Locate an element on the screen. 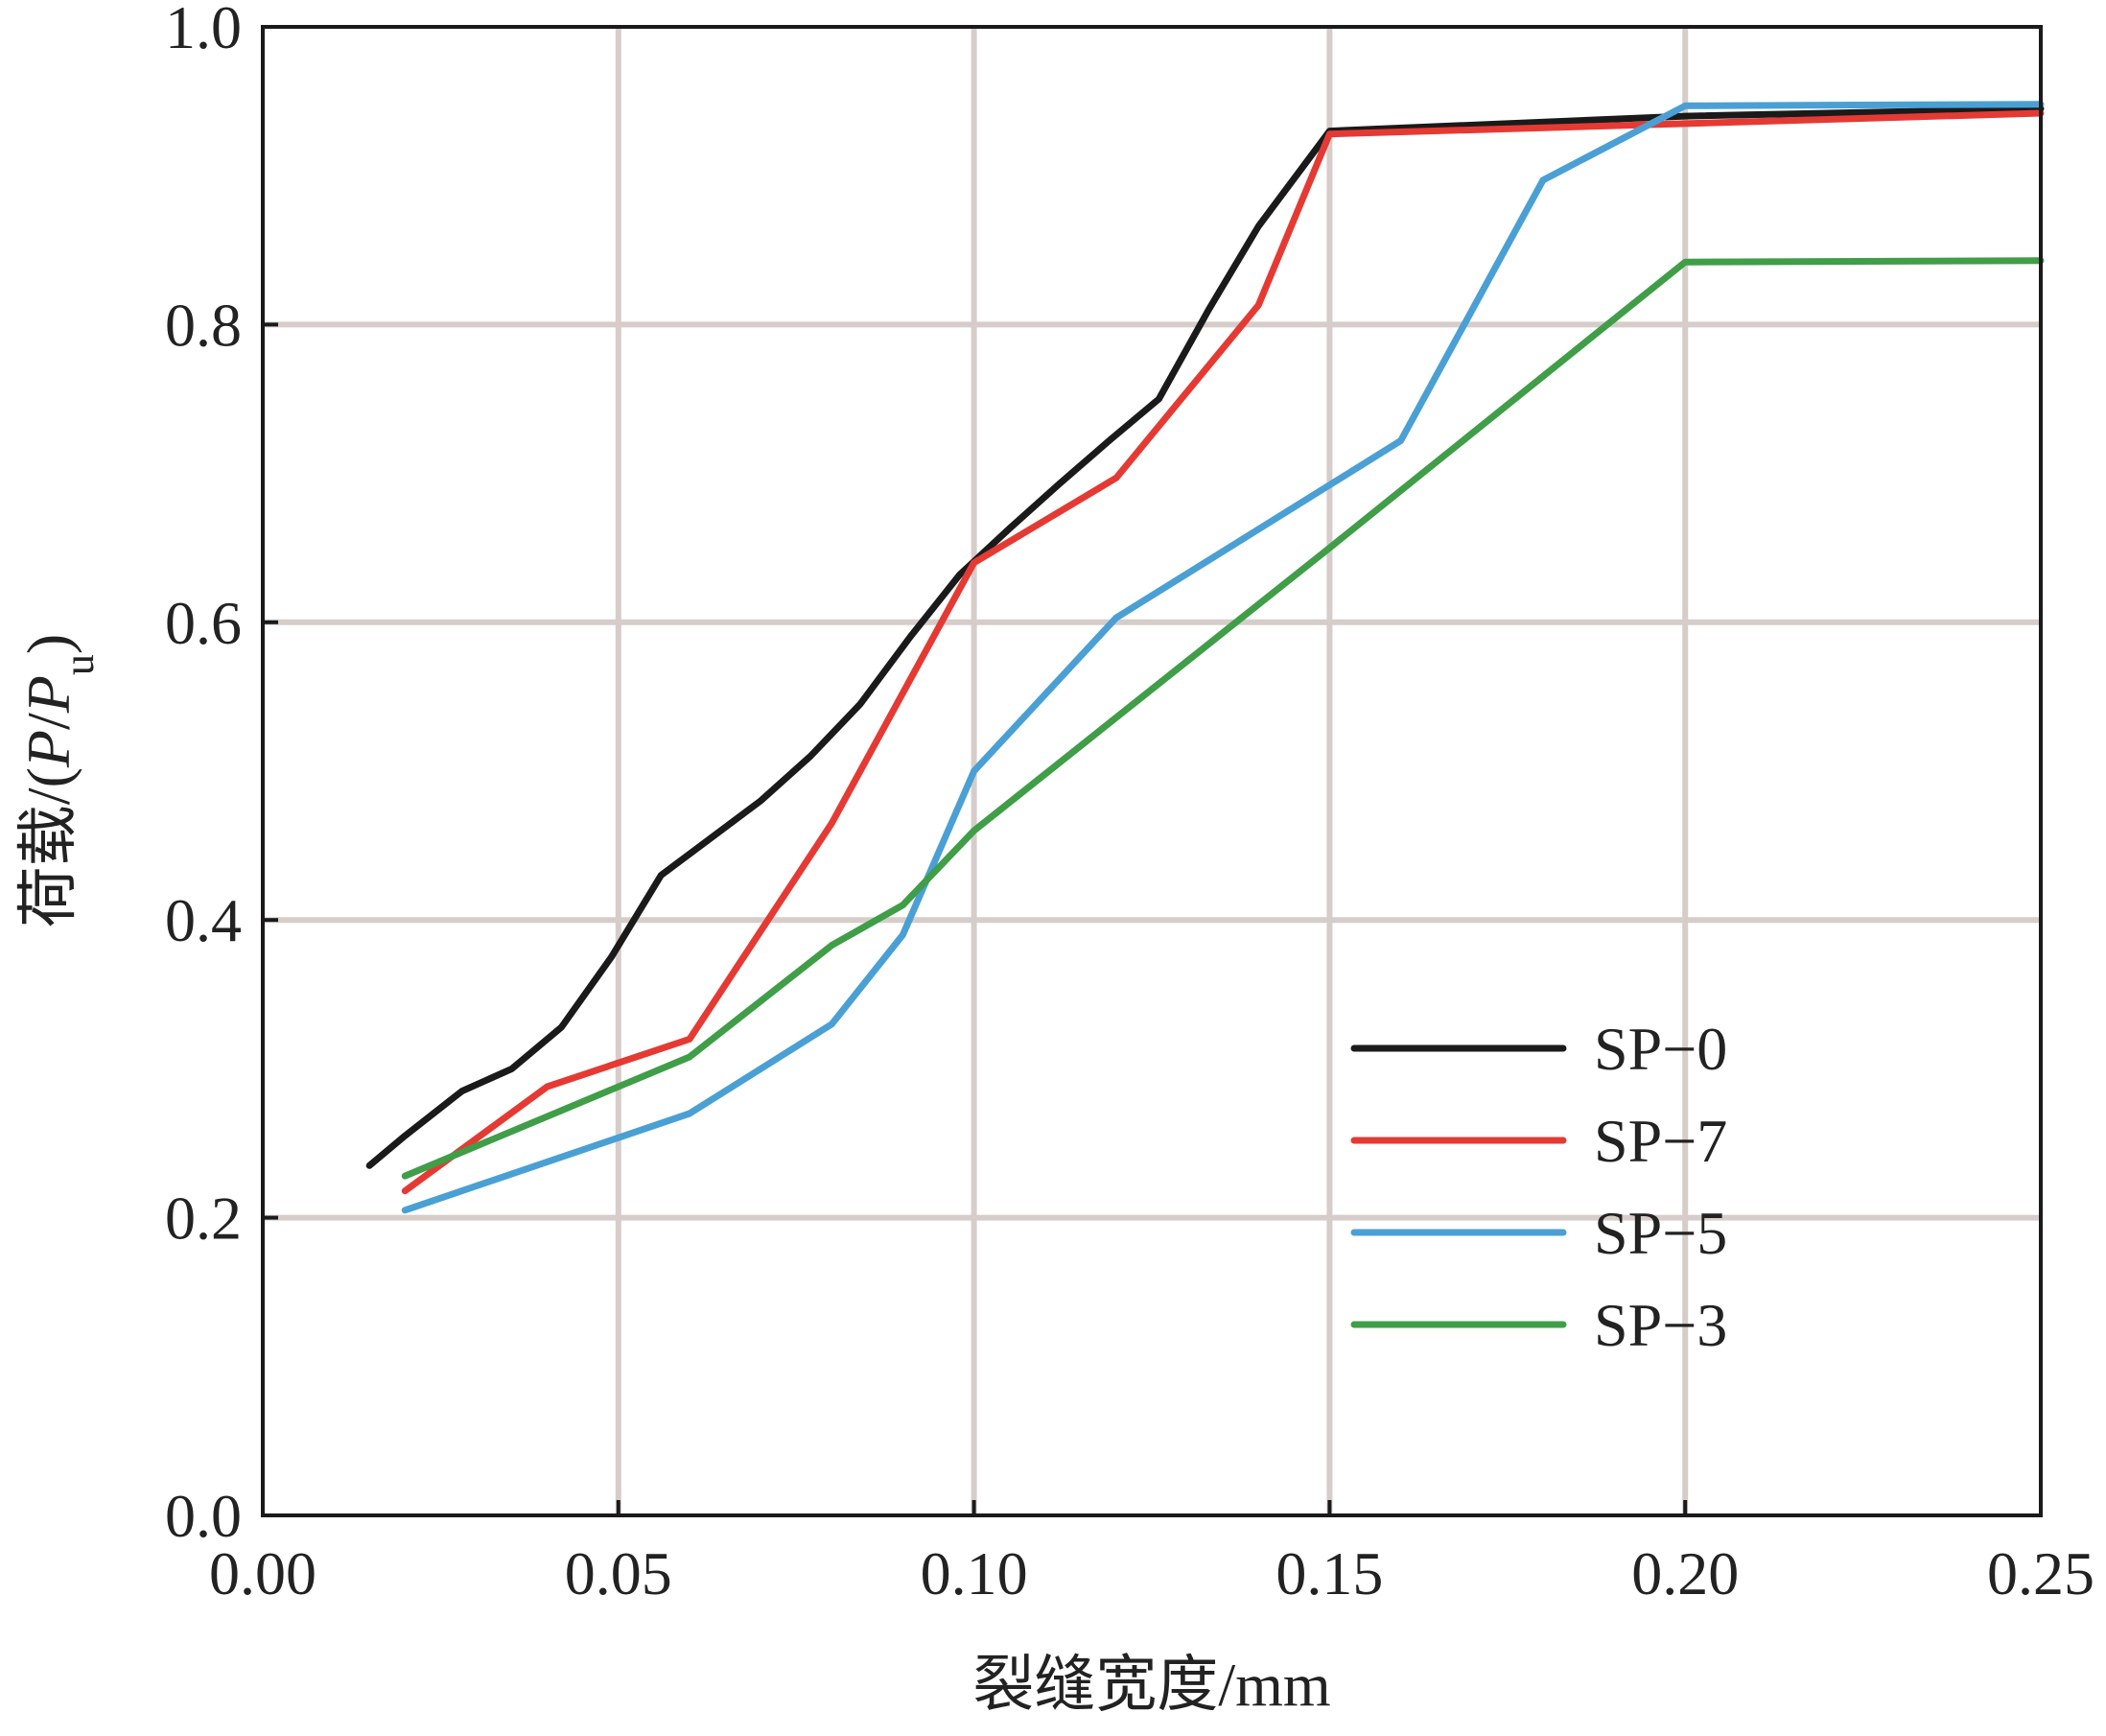 The width and height of the screenshot is (2106, 1736). x-tick-label: 0.10 is located at coordinates (974, 1573).